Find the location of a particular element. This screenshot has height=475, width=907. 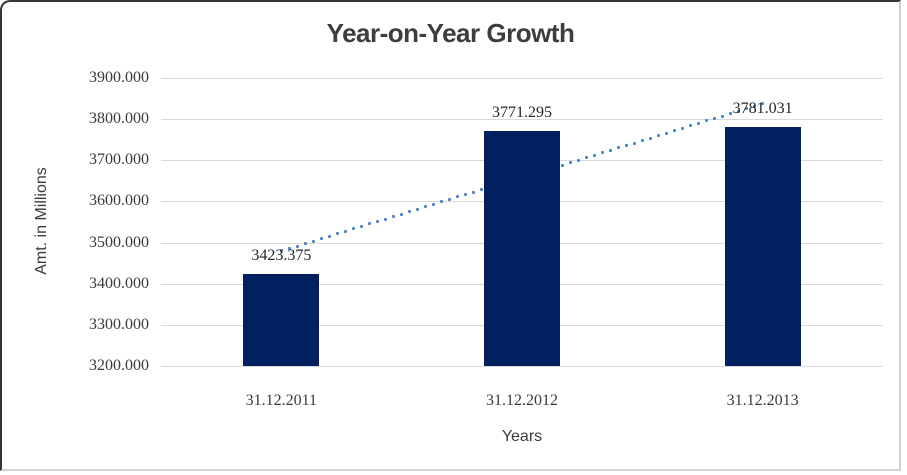

bar-value-label: 3781.031 is located at coordinates (762, 108).